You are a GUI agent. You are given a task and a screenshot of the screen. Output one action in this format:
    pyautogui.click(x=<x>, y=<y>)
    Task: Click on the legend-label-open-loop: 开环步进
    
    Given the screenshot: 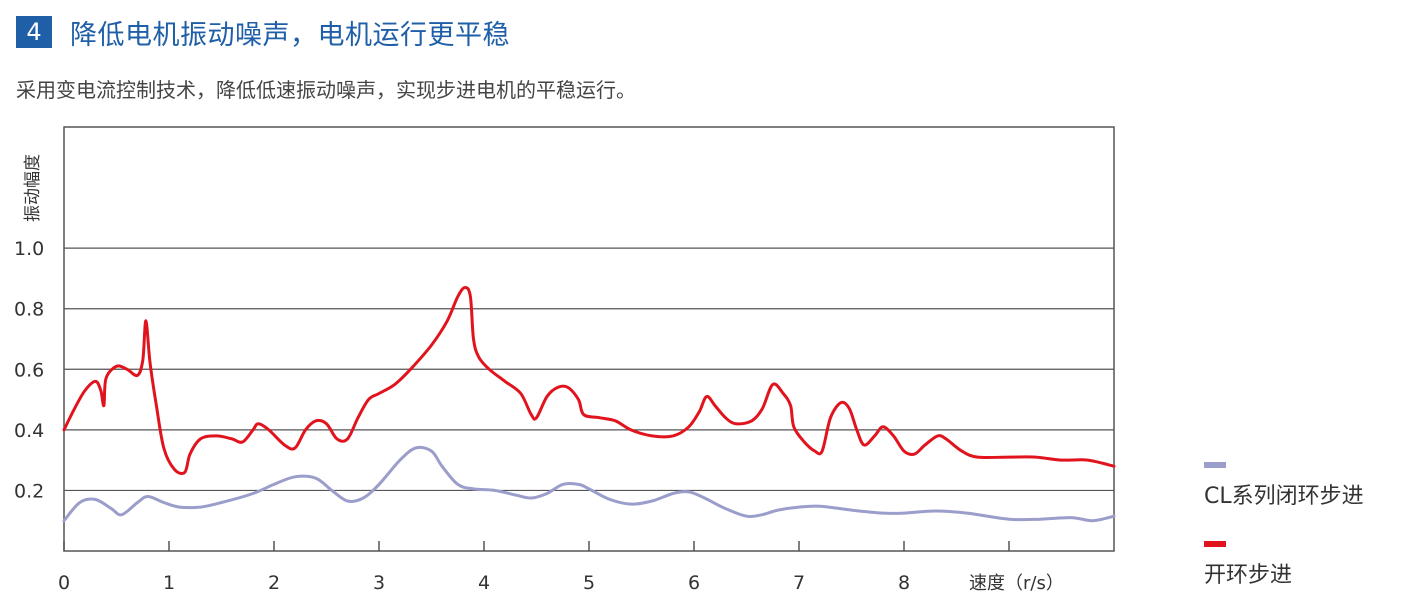 What is the action you would take?
    pyautogui.click(x=1248, y=575)
    